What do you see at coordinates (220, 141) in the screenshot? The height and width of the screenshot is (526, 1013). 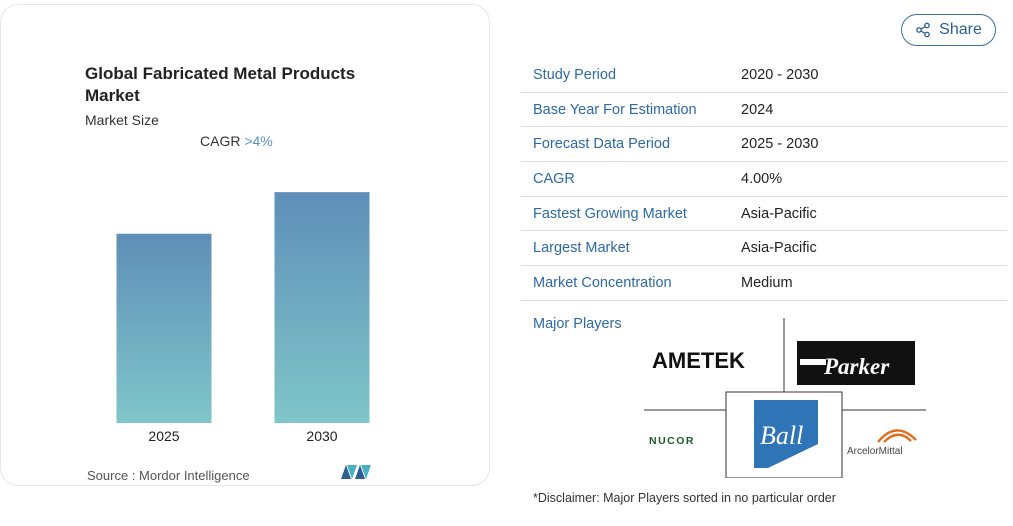 I see `cagr-label-text: CAGR` at bounding box center [220, 141].